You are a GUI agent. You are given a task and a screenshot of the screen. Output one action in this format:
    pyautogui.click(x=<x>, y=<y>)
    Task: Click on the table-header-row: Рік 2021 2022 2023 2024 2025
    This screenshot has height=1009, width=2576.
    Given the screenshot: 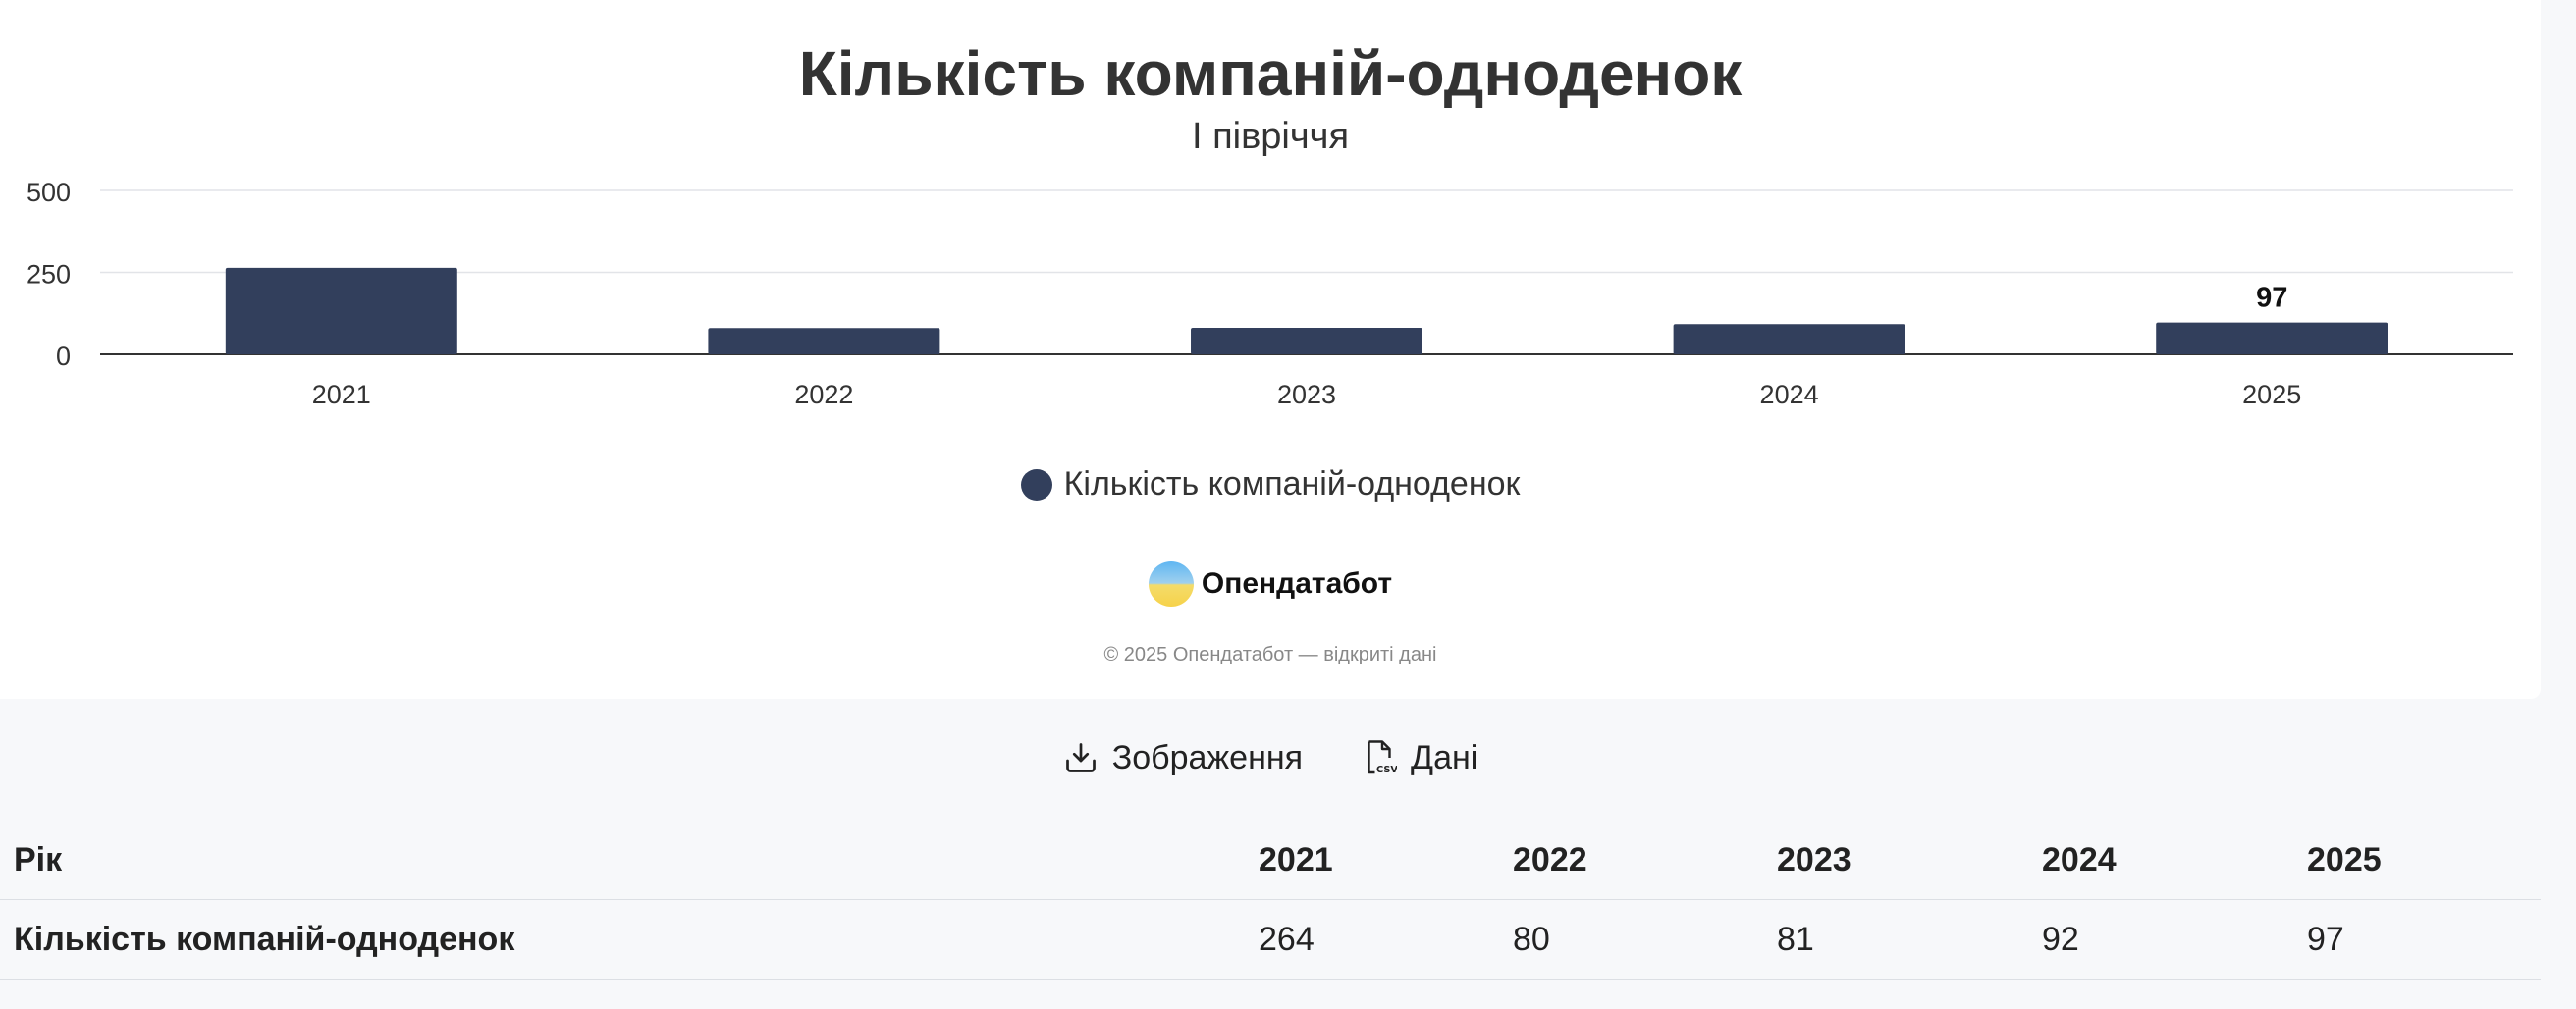 What is the action you would take?
    pyautogui.click(x=1270, y=861)
    